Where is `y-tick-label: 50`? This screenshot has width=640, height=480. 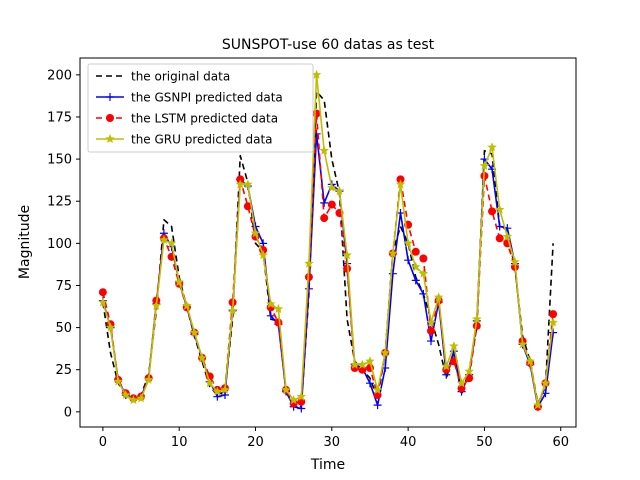
y-tick-label: 50 is located at coordinates (63, 328).